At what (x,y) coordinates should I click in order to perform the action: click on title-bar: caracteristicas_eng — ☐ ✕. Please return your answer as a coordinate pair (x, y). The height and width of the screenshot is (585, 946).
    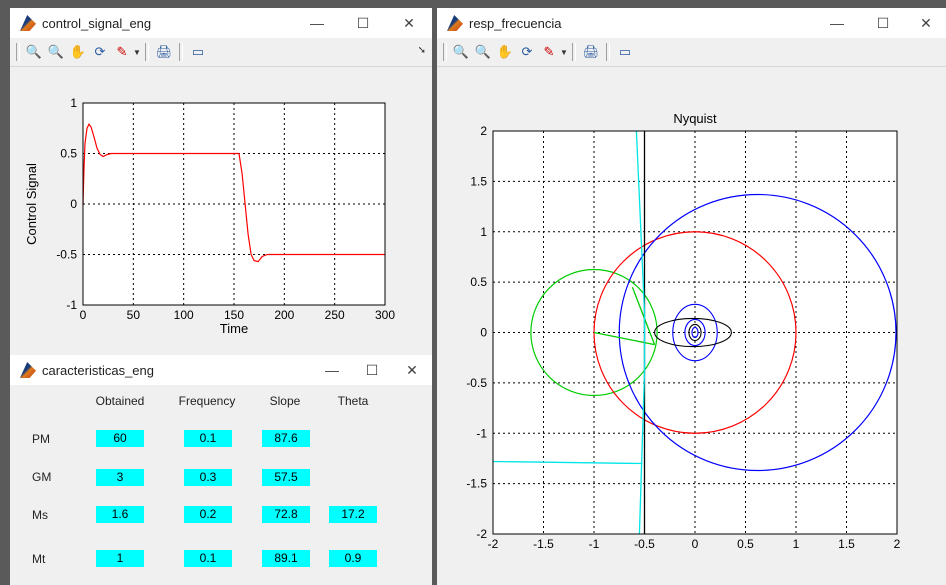
    Looking at the image, I should click on (221, 370).